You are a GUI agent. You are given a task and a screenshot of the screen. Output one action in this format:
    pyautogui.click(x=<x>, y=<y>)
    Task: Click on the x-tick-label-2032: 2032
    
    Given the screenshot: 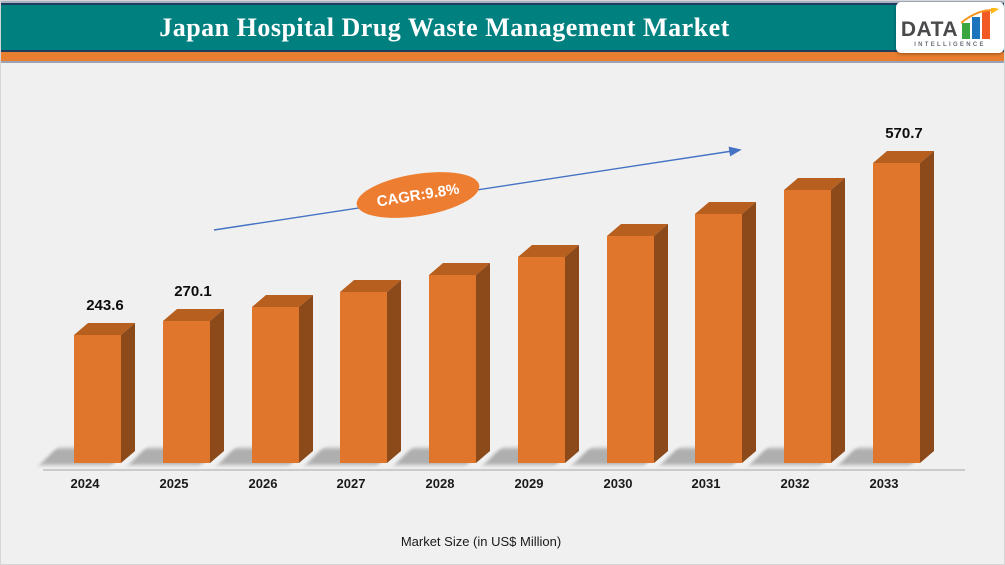 What is the action you would take?
    pyautogui.click(x=795, y=483)
    